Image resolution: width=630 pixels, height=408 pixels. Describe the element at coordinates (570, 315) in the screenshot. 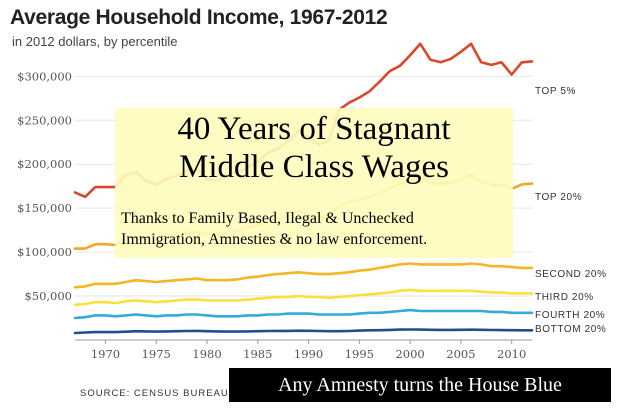

I see `series-label: FOURTH 20%` at that location.